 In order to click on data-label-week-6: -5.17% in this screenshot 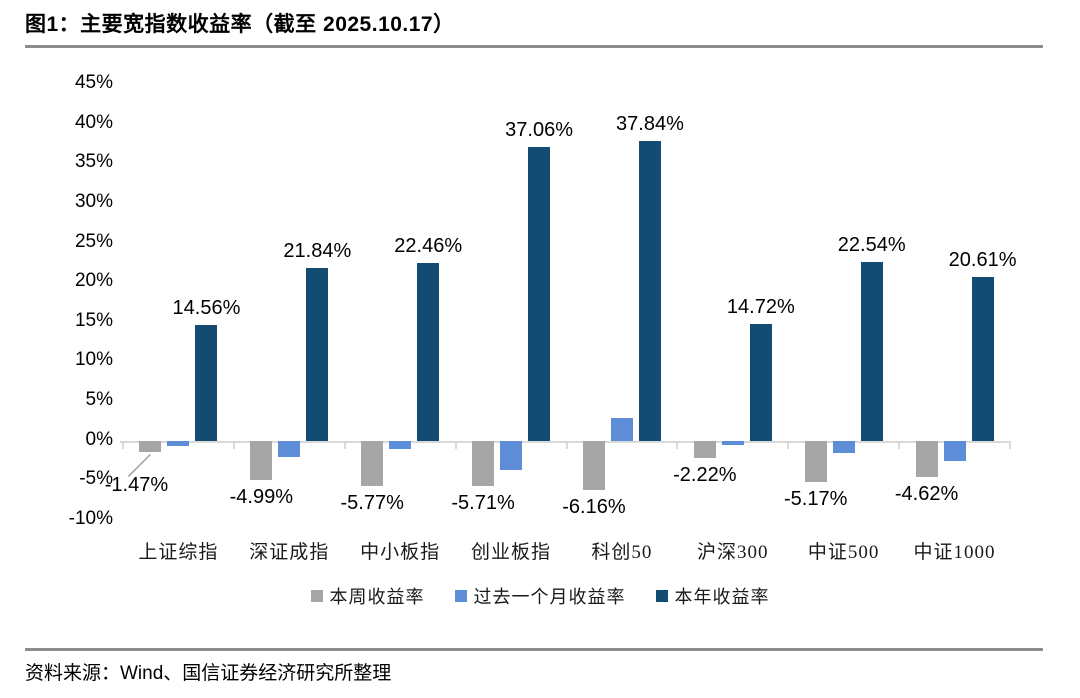, I will do `click(816, 498)`.